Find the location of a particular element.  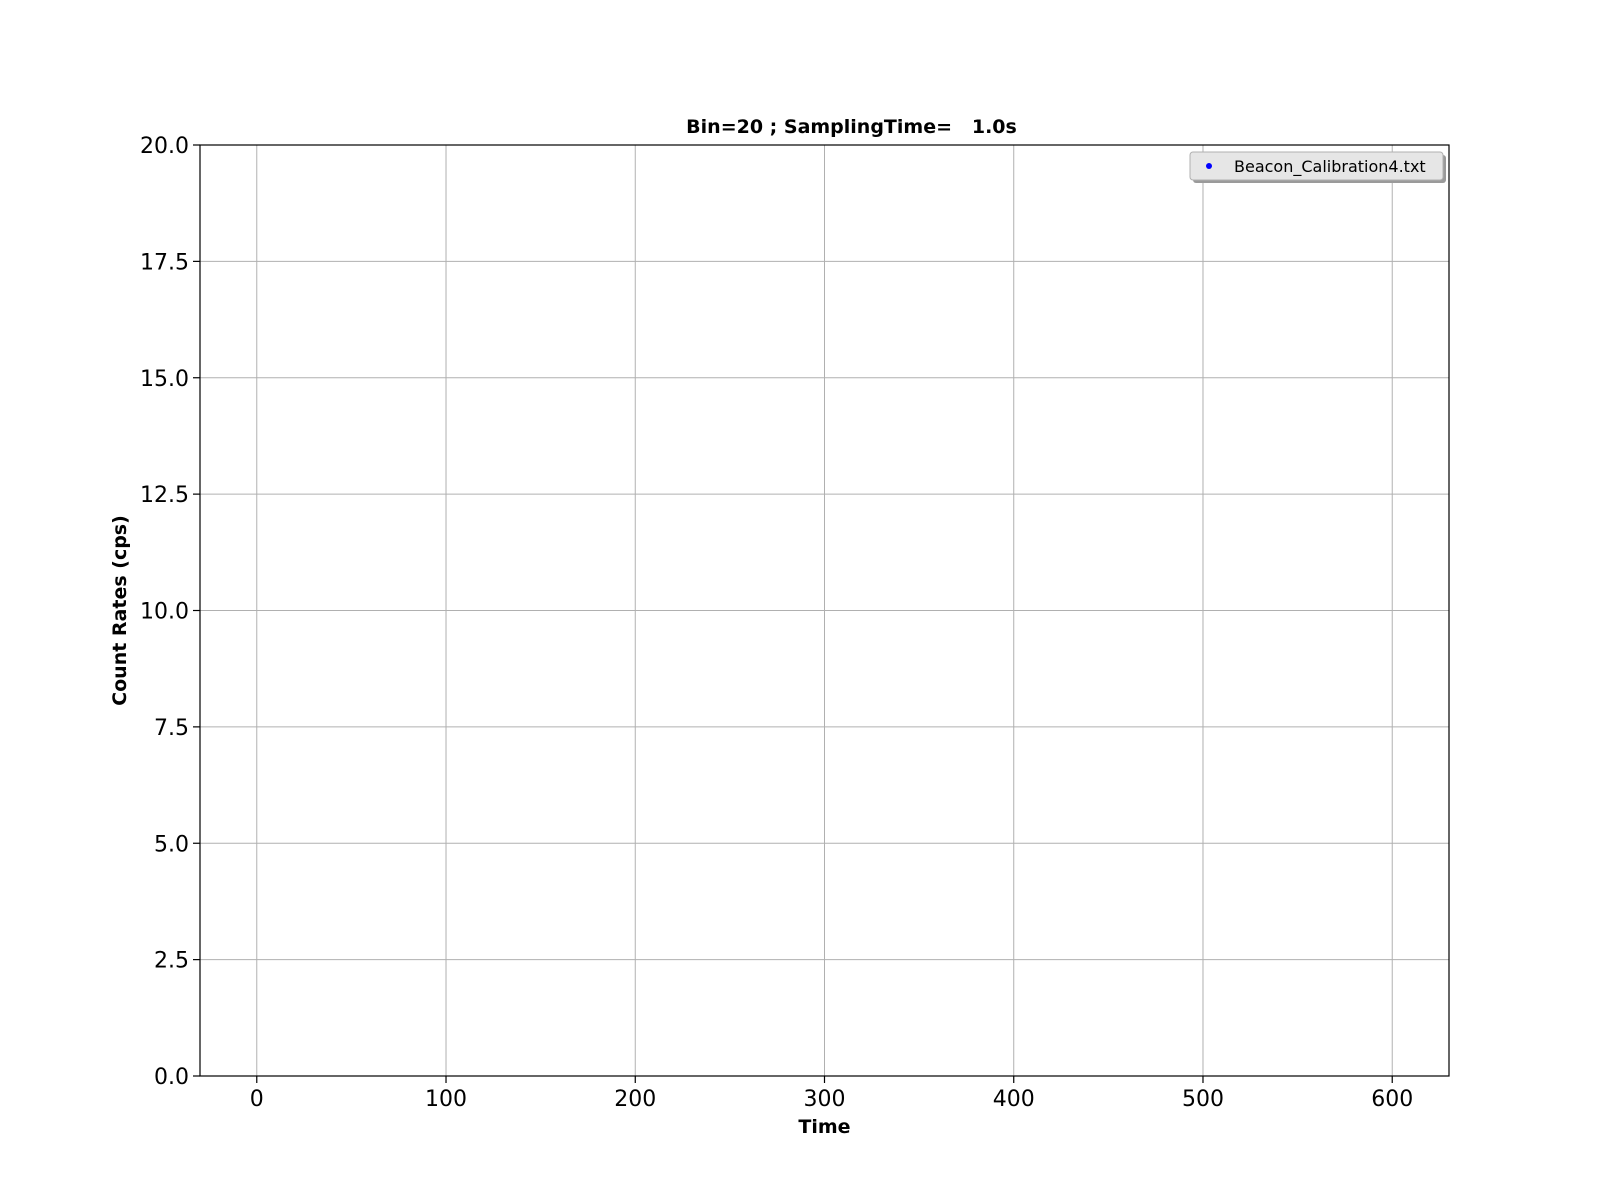

x-axis: 0 100 200 300 400 500 600 is located at coordinates (831, 1094).